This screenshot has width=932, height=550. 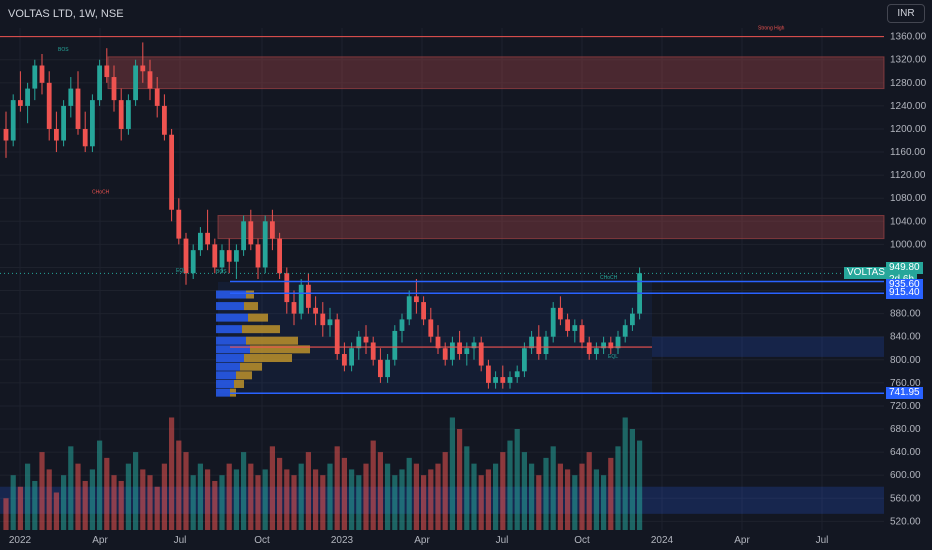 I want to click on x-tick-label: 2022, so click(x=20, y=540).